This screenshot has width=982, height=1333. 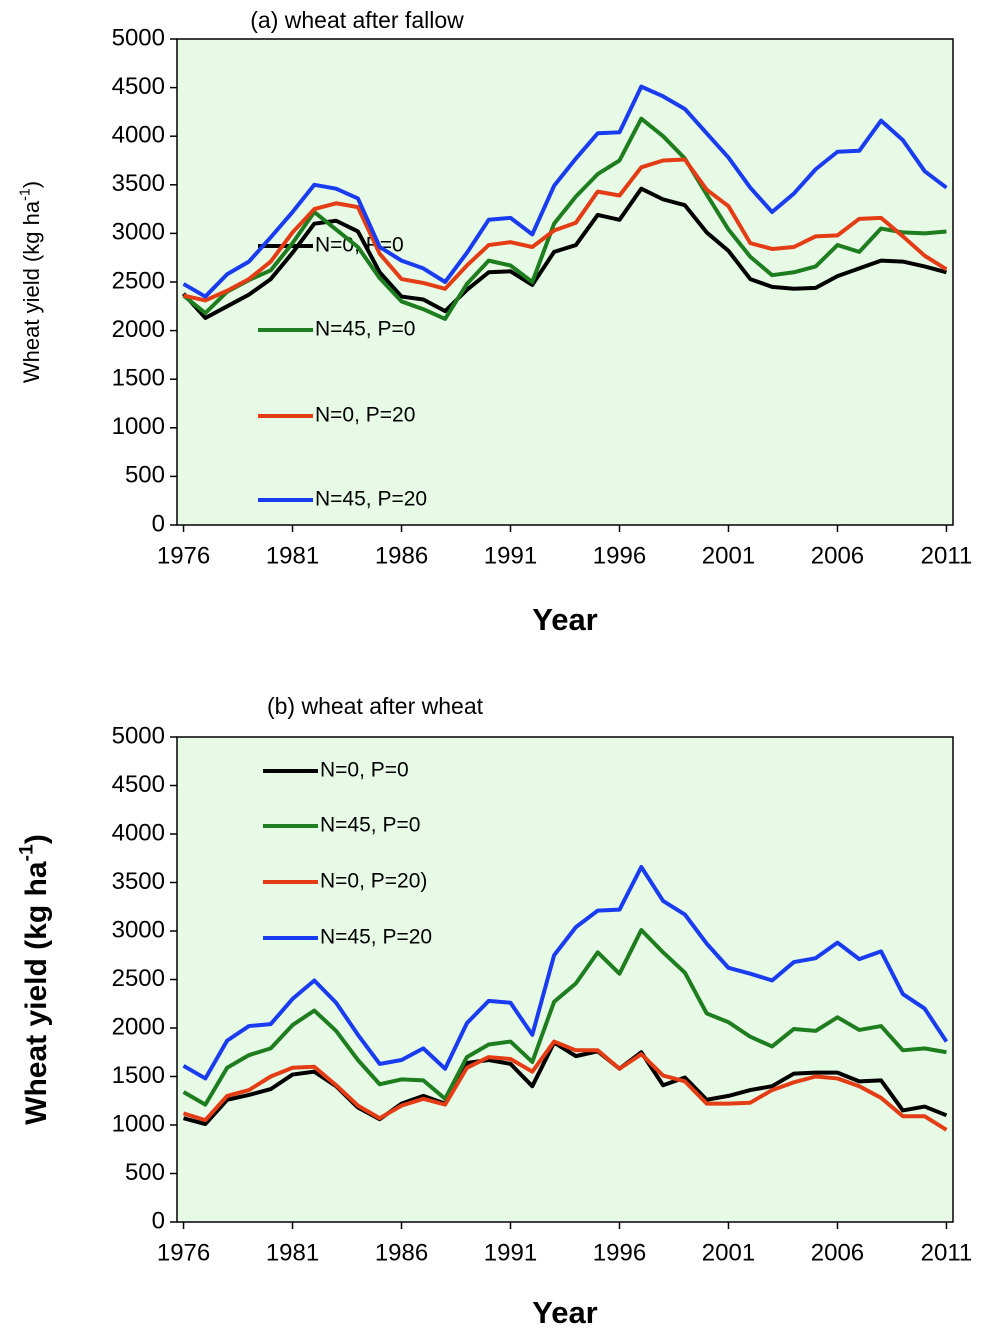 I want to click on legend-label: N=0, P=20, so click(x=365, y=415).